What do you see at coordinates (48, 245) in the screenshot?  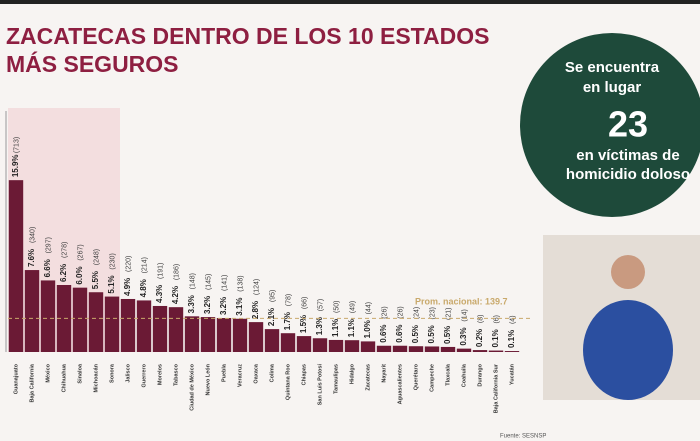 I see `value-label: (297)` at bounding box center [48, 245].